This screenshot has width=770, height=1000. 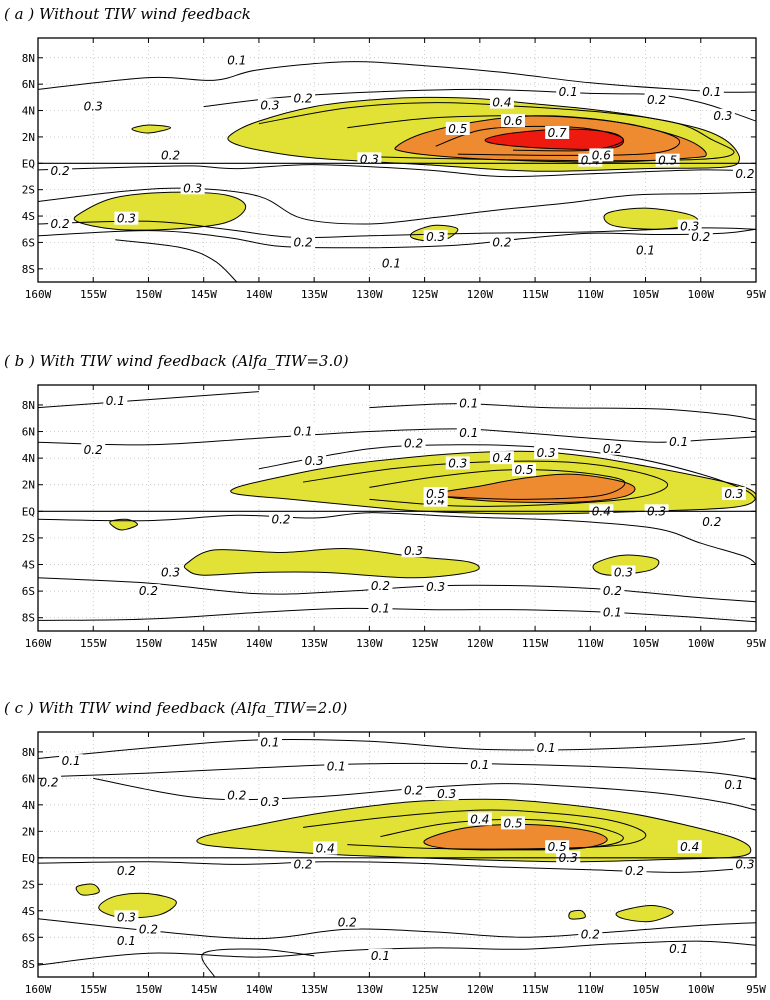 What do you see at coordinates (535, 989) in the screenshot?
I see `x-tick-label: 115W` at bounding box center [535, 989].